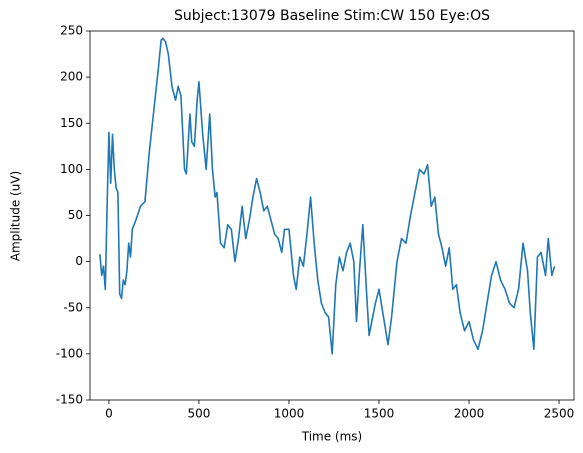  What do you see at coordinates (109, 414) in the screenshot?
I see `x-tick-label: 0` at bounding box center [109, 414].